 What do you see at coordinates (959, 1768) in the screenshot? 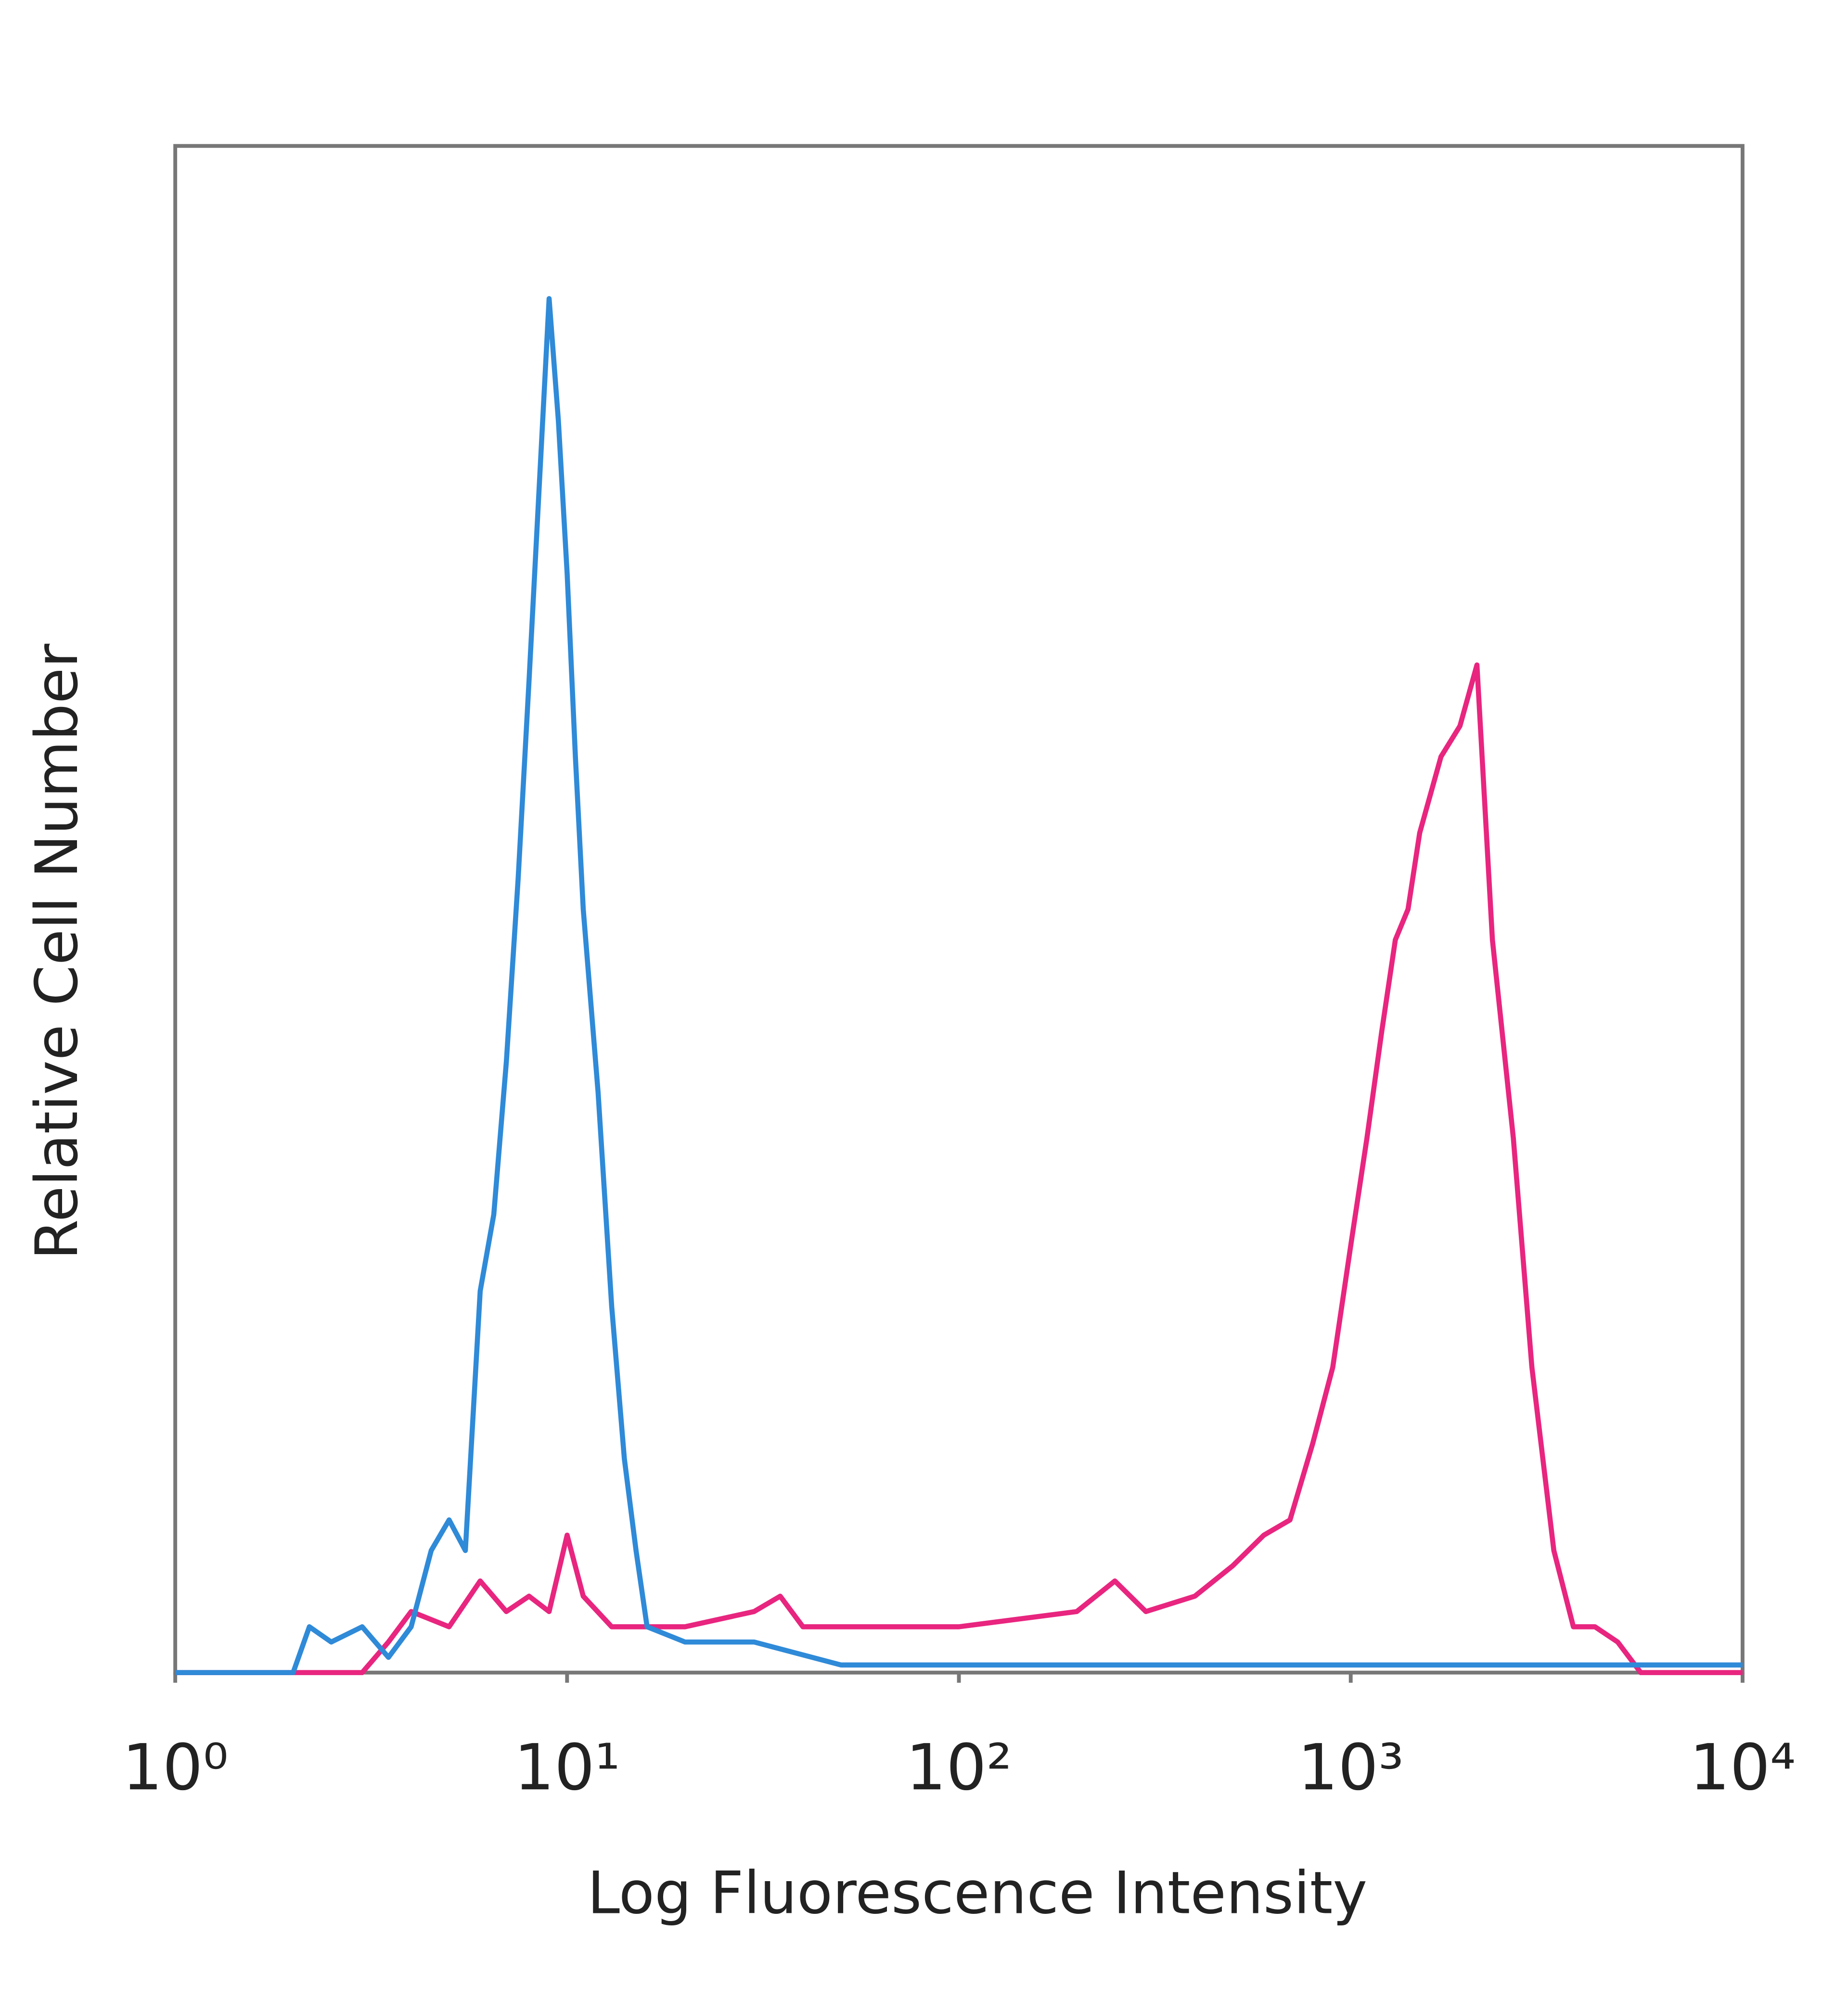
I see `x-tick-label: 10²` at bounding box center [959, 1768].